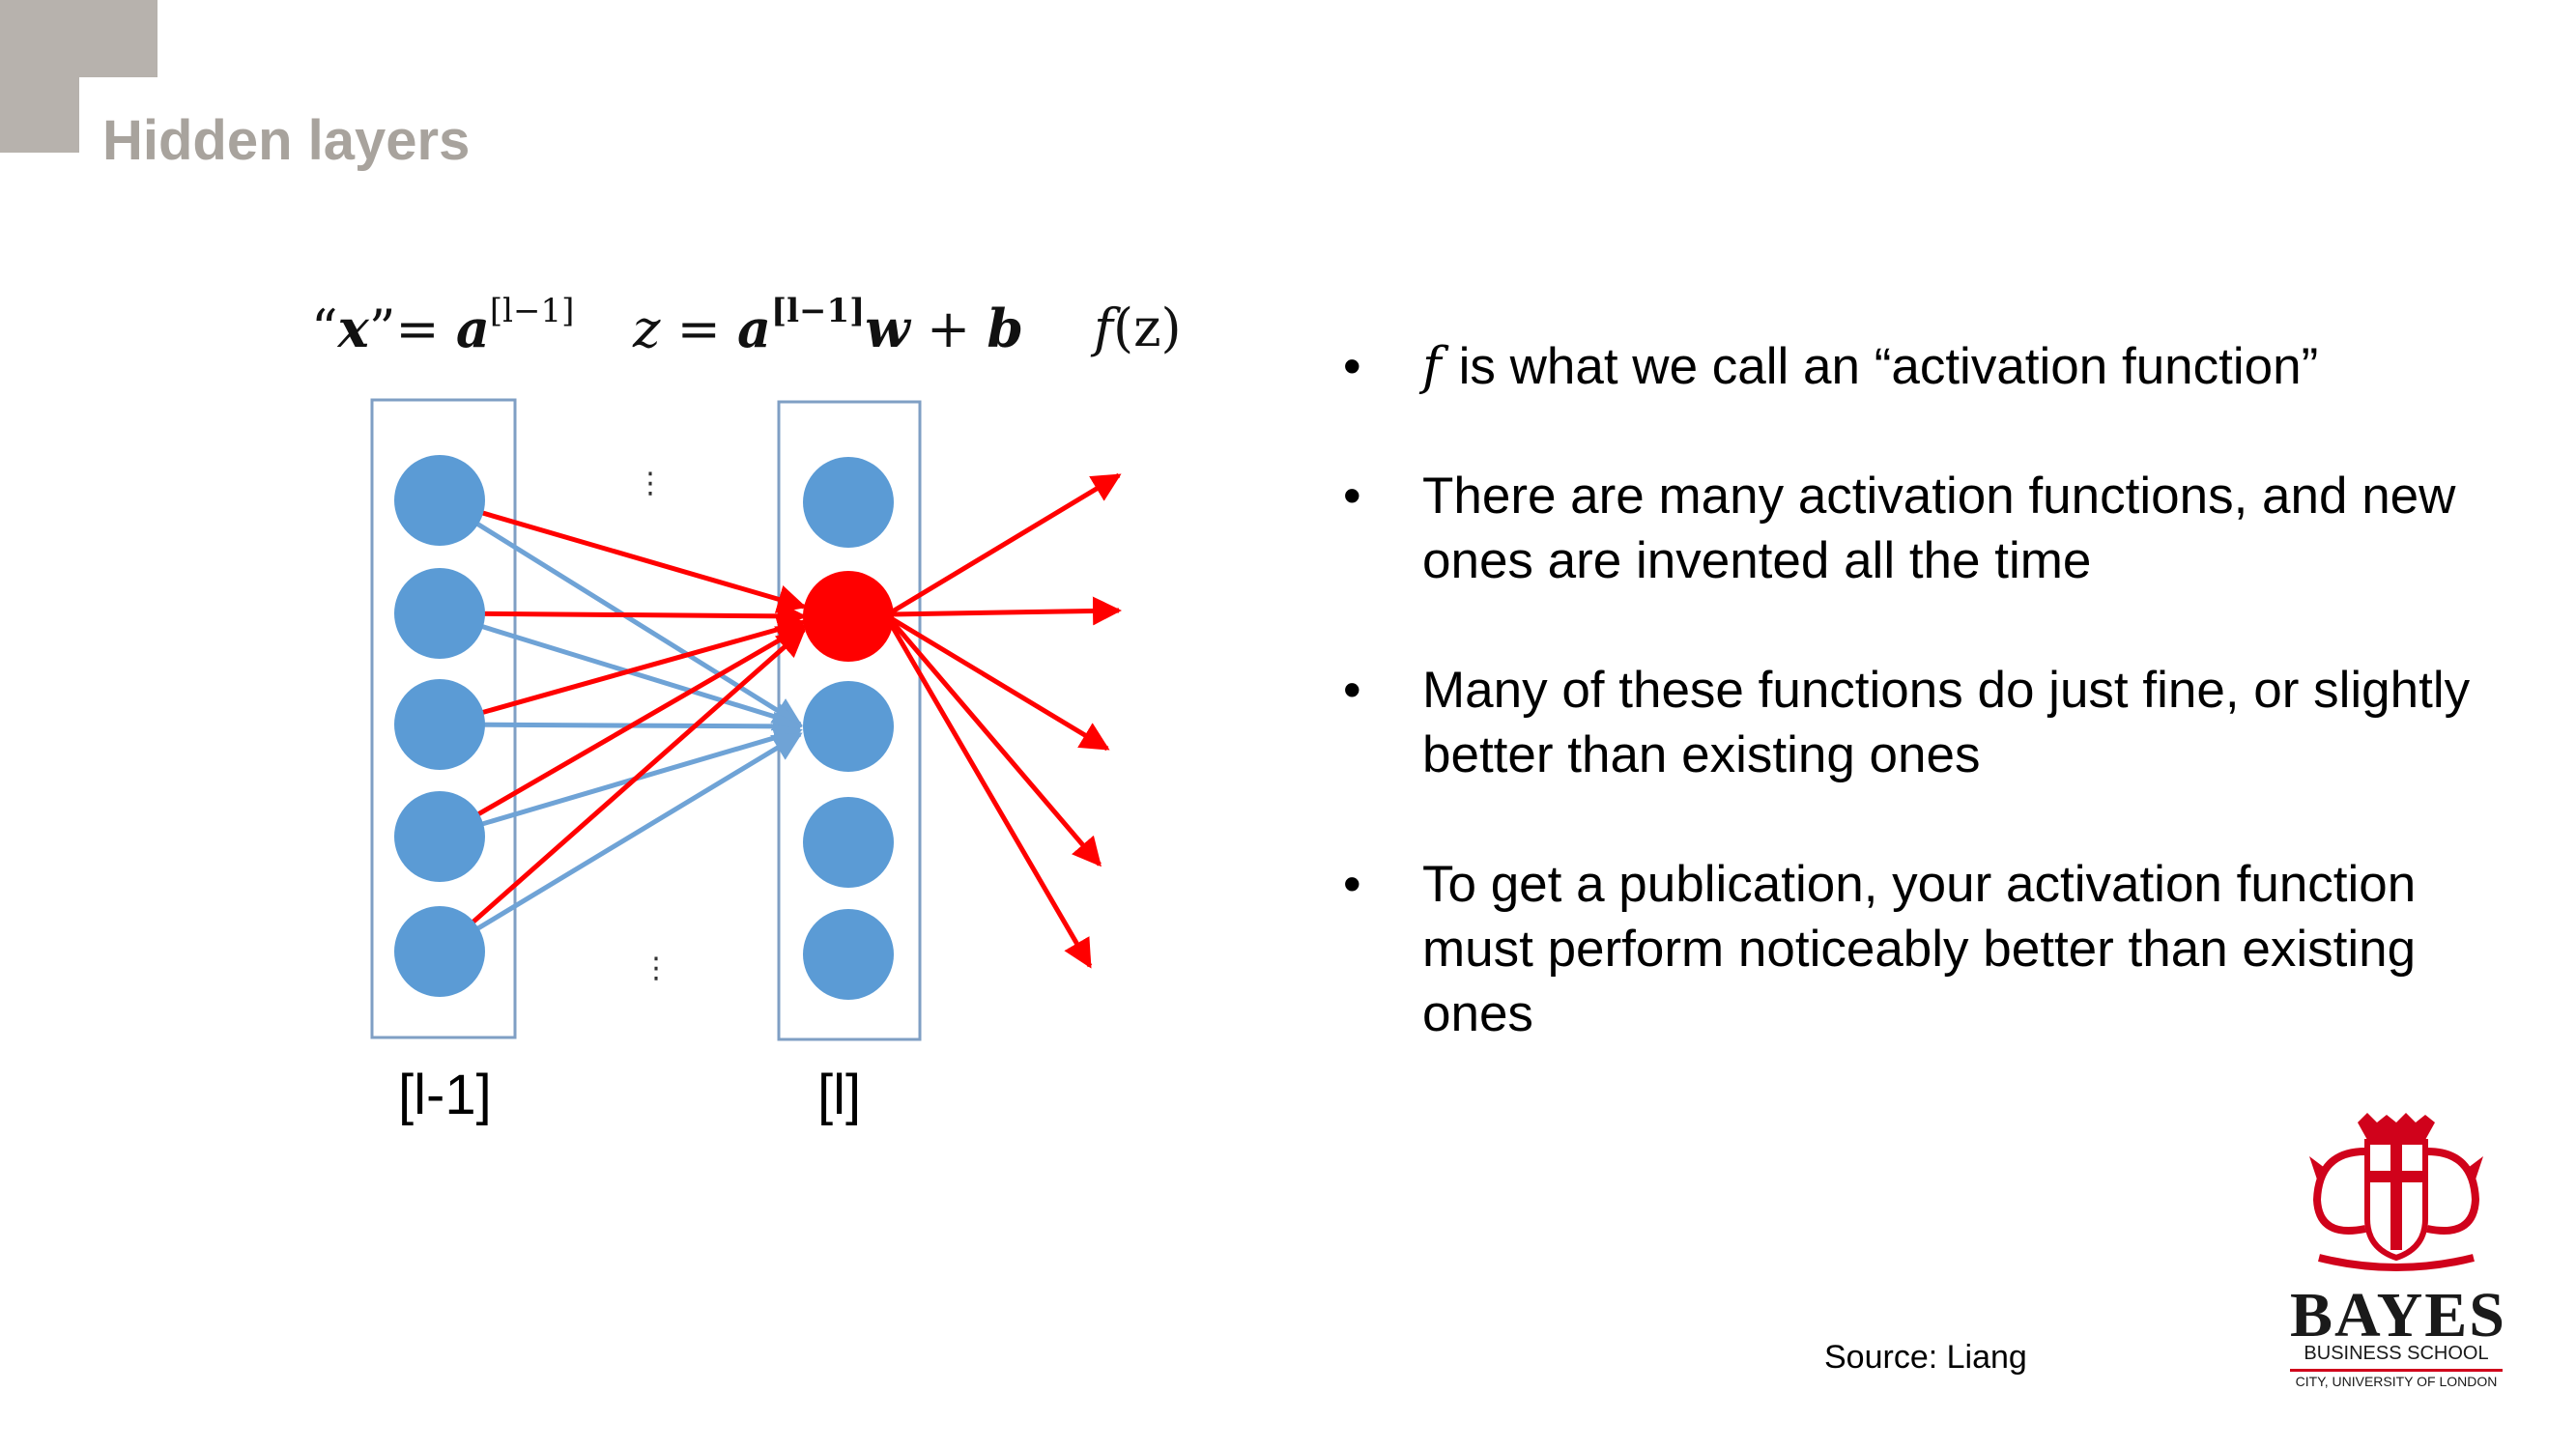 The height and width of the screenshot is (1449, 2576). I want to click on logo-subtitle-university: CITY, UNIVERSITY OF LONDON, so click(2397, 1381).